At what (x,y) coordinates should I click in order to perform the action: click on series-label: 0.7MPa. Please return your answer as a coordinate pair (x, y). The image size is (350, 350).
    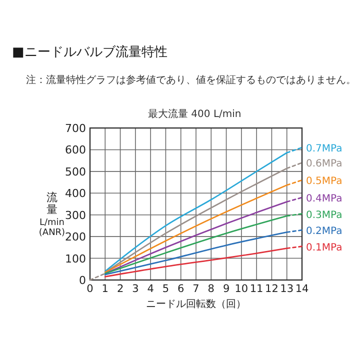
    Looking at the image, I should click on (324, 149).